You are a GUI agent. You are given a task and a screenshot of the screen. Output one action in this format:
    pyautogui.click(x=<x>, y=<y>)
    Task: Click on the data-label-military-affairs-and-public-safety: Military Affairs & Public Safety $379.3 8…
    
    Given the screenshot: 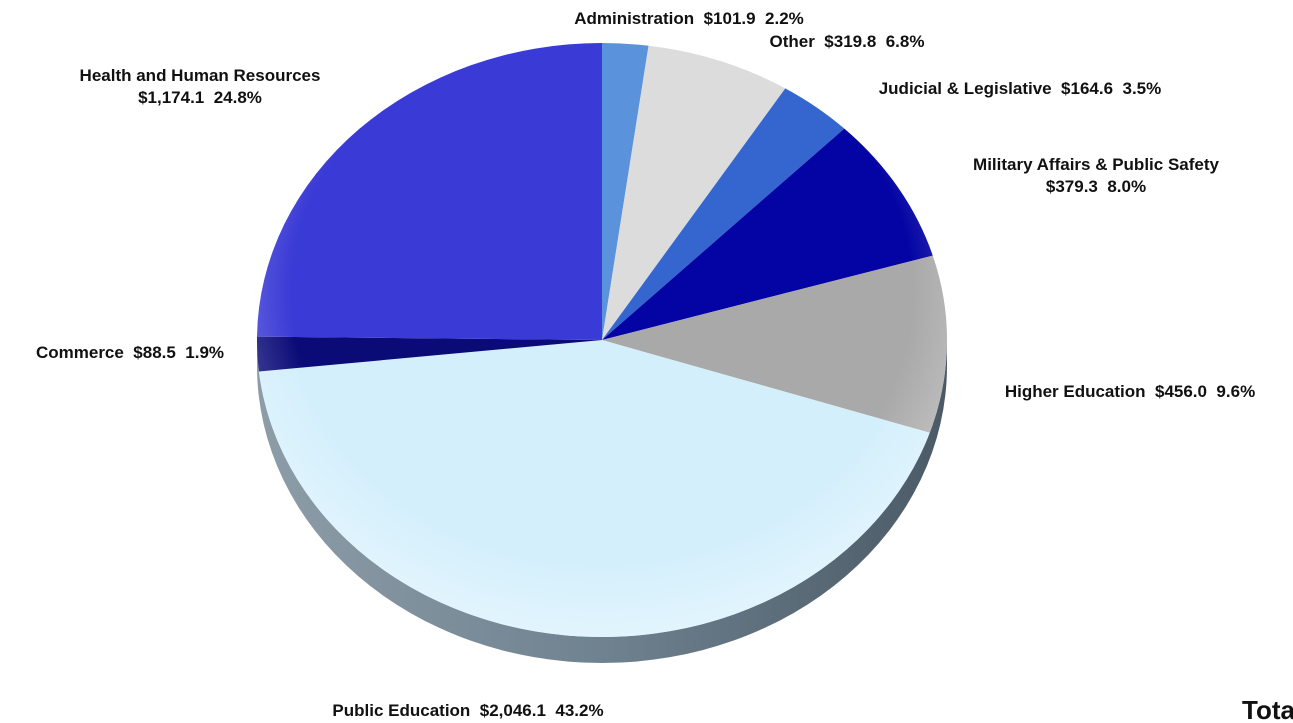 What is the action you would take?
    pyautogui.click(x=1096, y=175)
    